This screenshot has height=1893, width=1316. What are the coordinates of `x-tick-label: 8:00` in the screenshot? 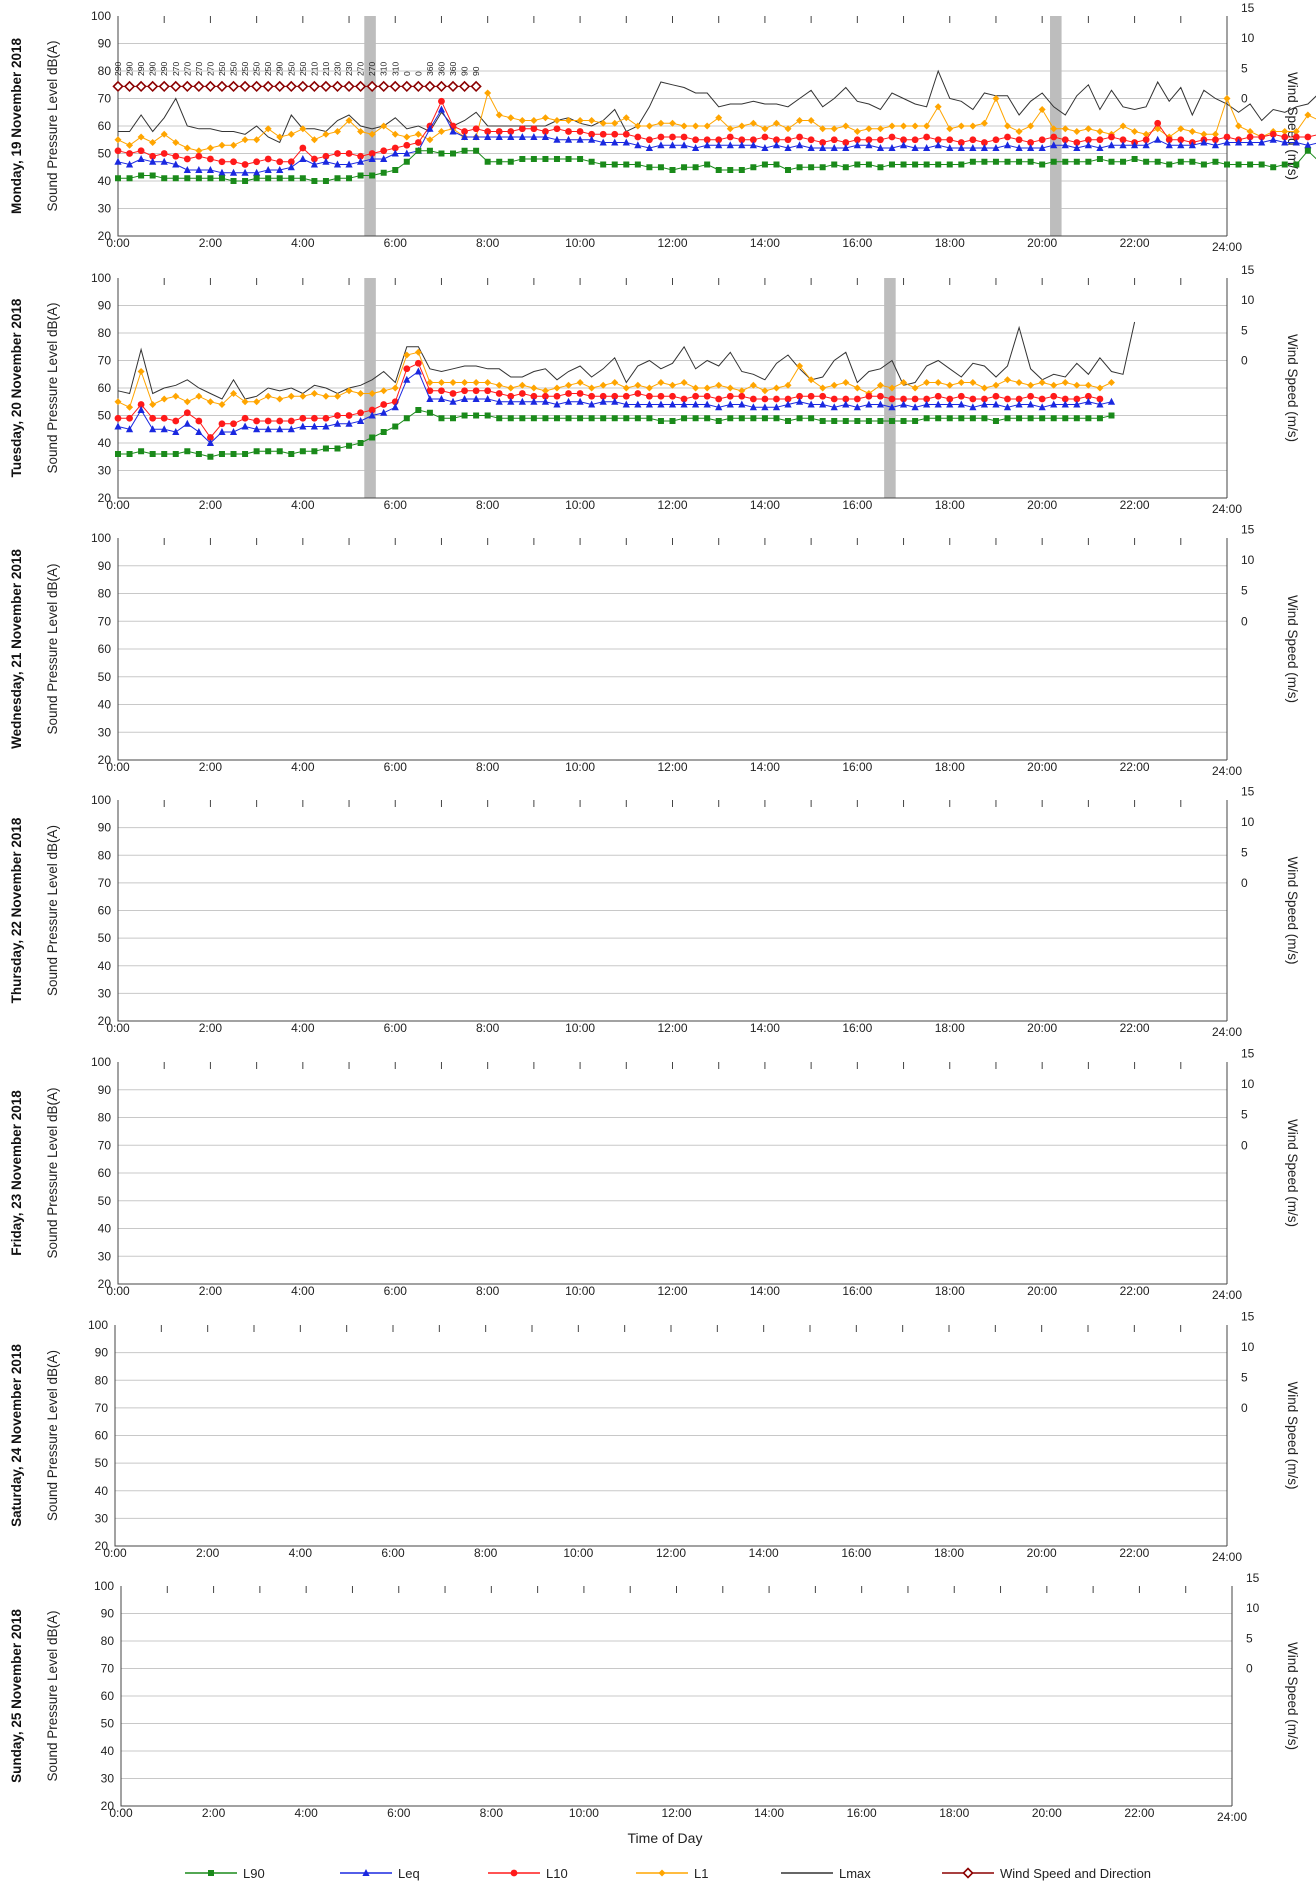 It's located at (488, 505).